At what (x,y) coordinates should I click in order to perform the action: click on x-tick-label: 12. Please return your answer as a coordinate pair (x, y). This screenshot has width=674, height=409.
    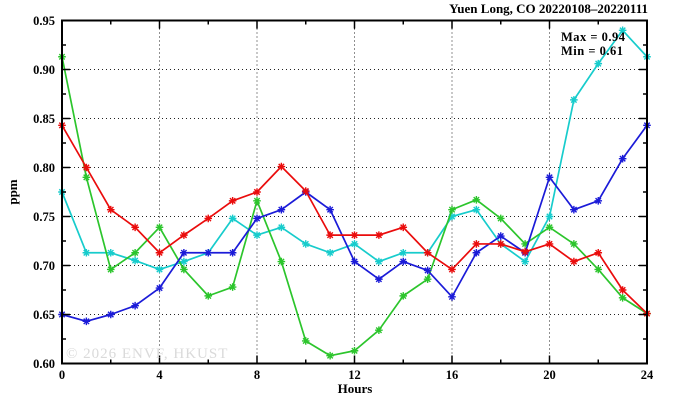
    Looking at the image, I should click on (354, 375).